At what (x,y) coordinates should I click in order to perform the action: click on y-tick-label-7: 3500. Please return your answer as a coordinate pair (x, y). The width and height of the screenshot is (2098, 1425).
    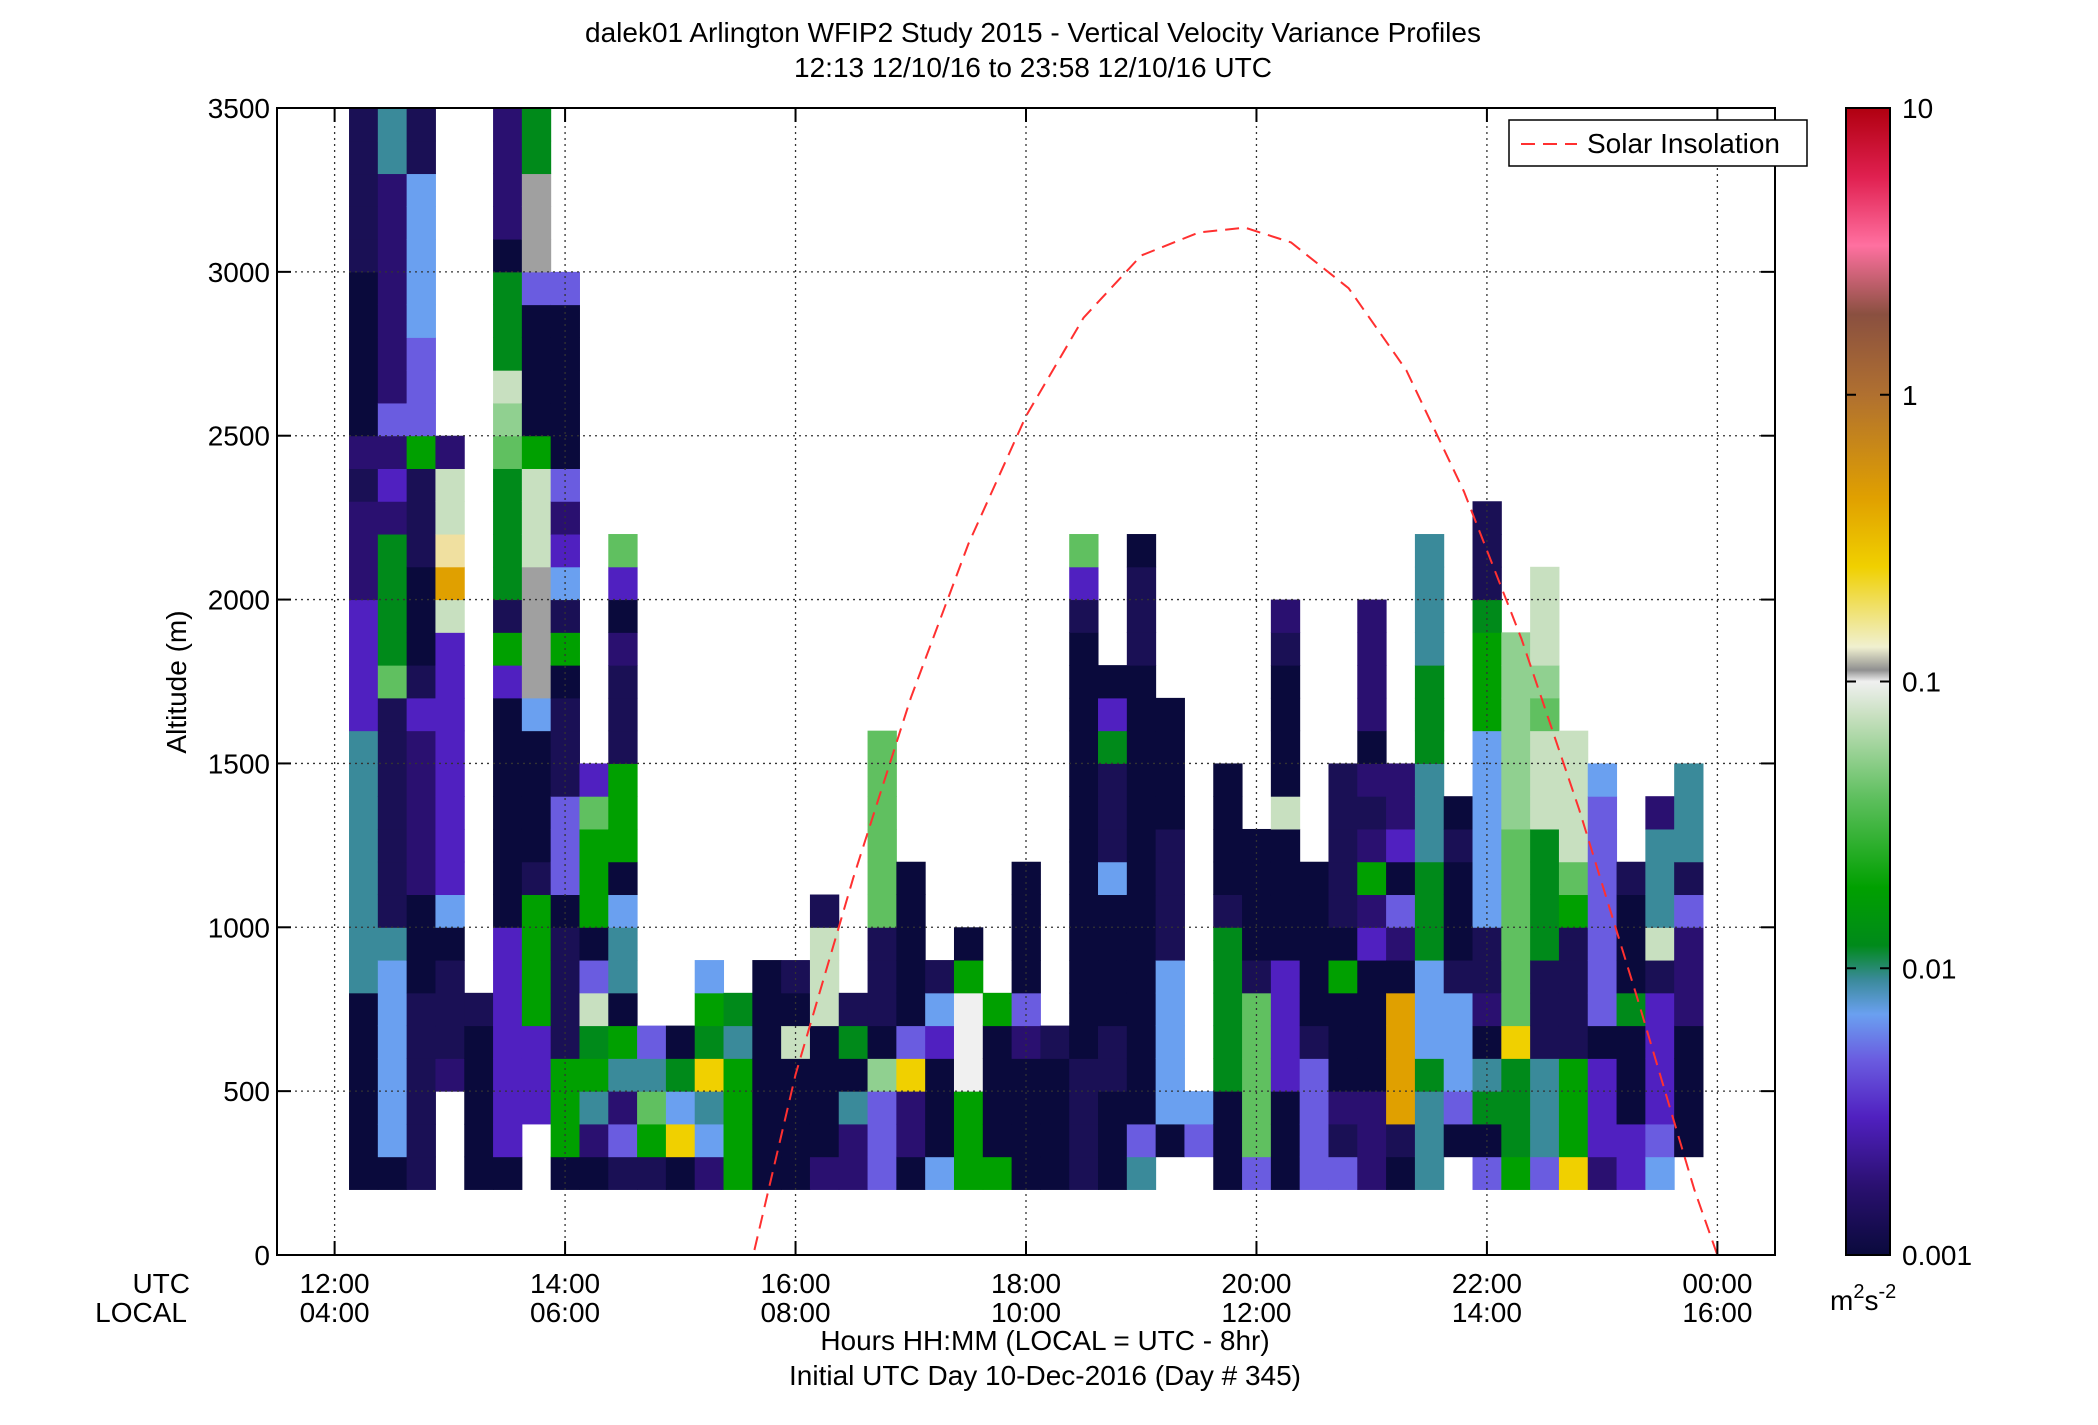
    Looking at the image, I should click on (239, 108).